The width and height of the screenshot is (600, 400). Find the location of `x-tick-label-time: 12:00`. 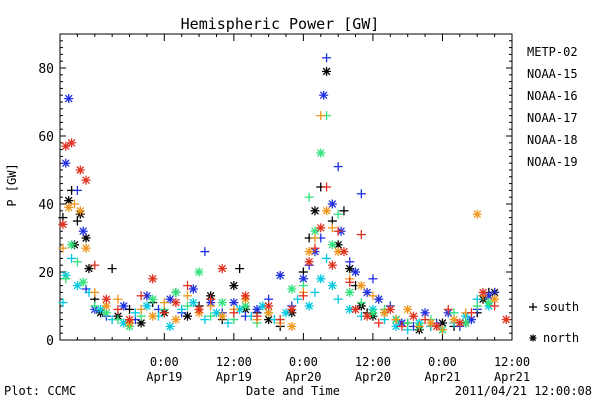

x-tick-label-time: 12:00 is located at coordinates (373, 362).